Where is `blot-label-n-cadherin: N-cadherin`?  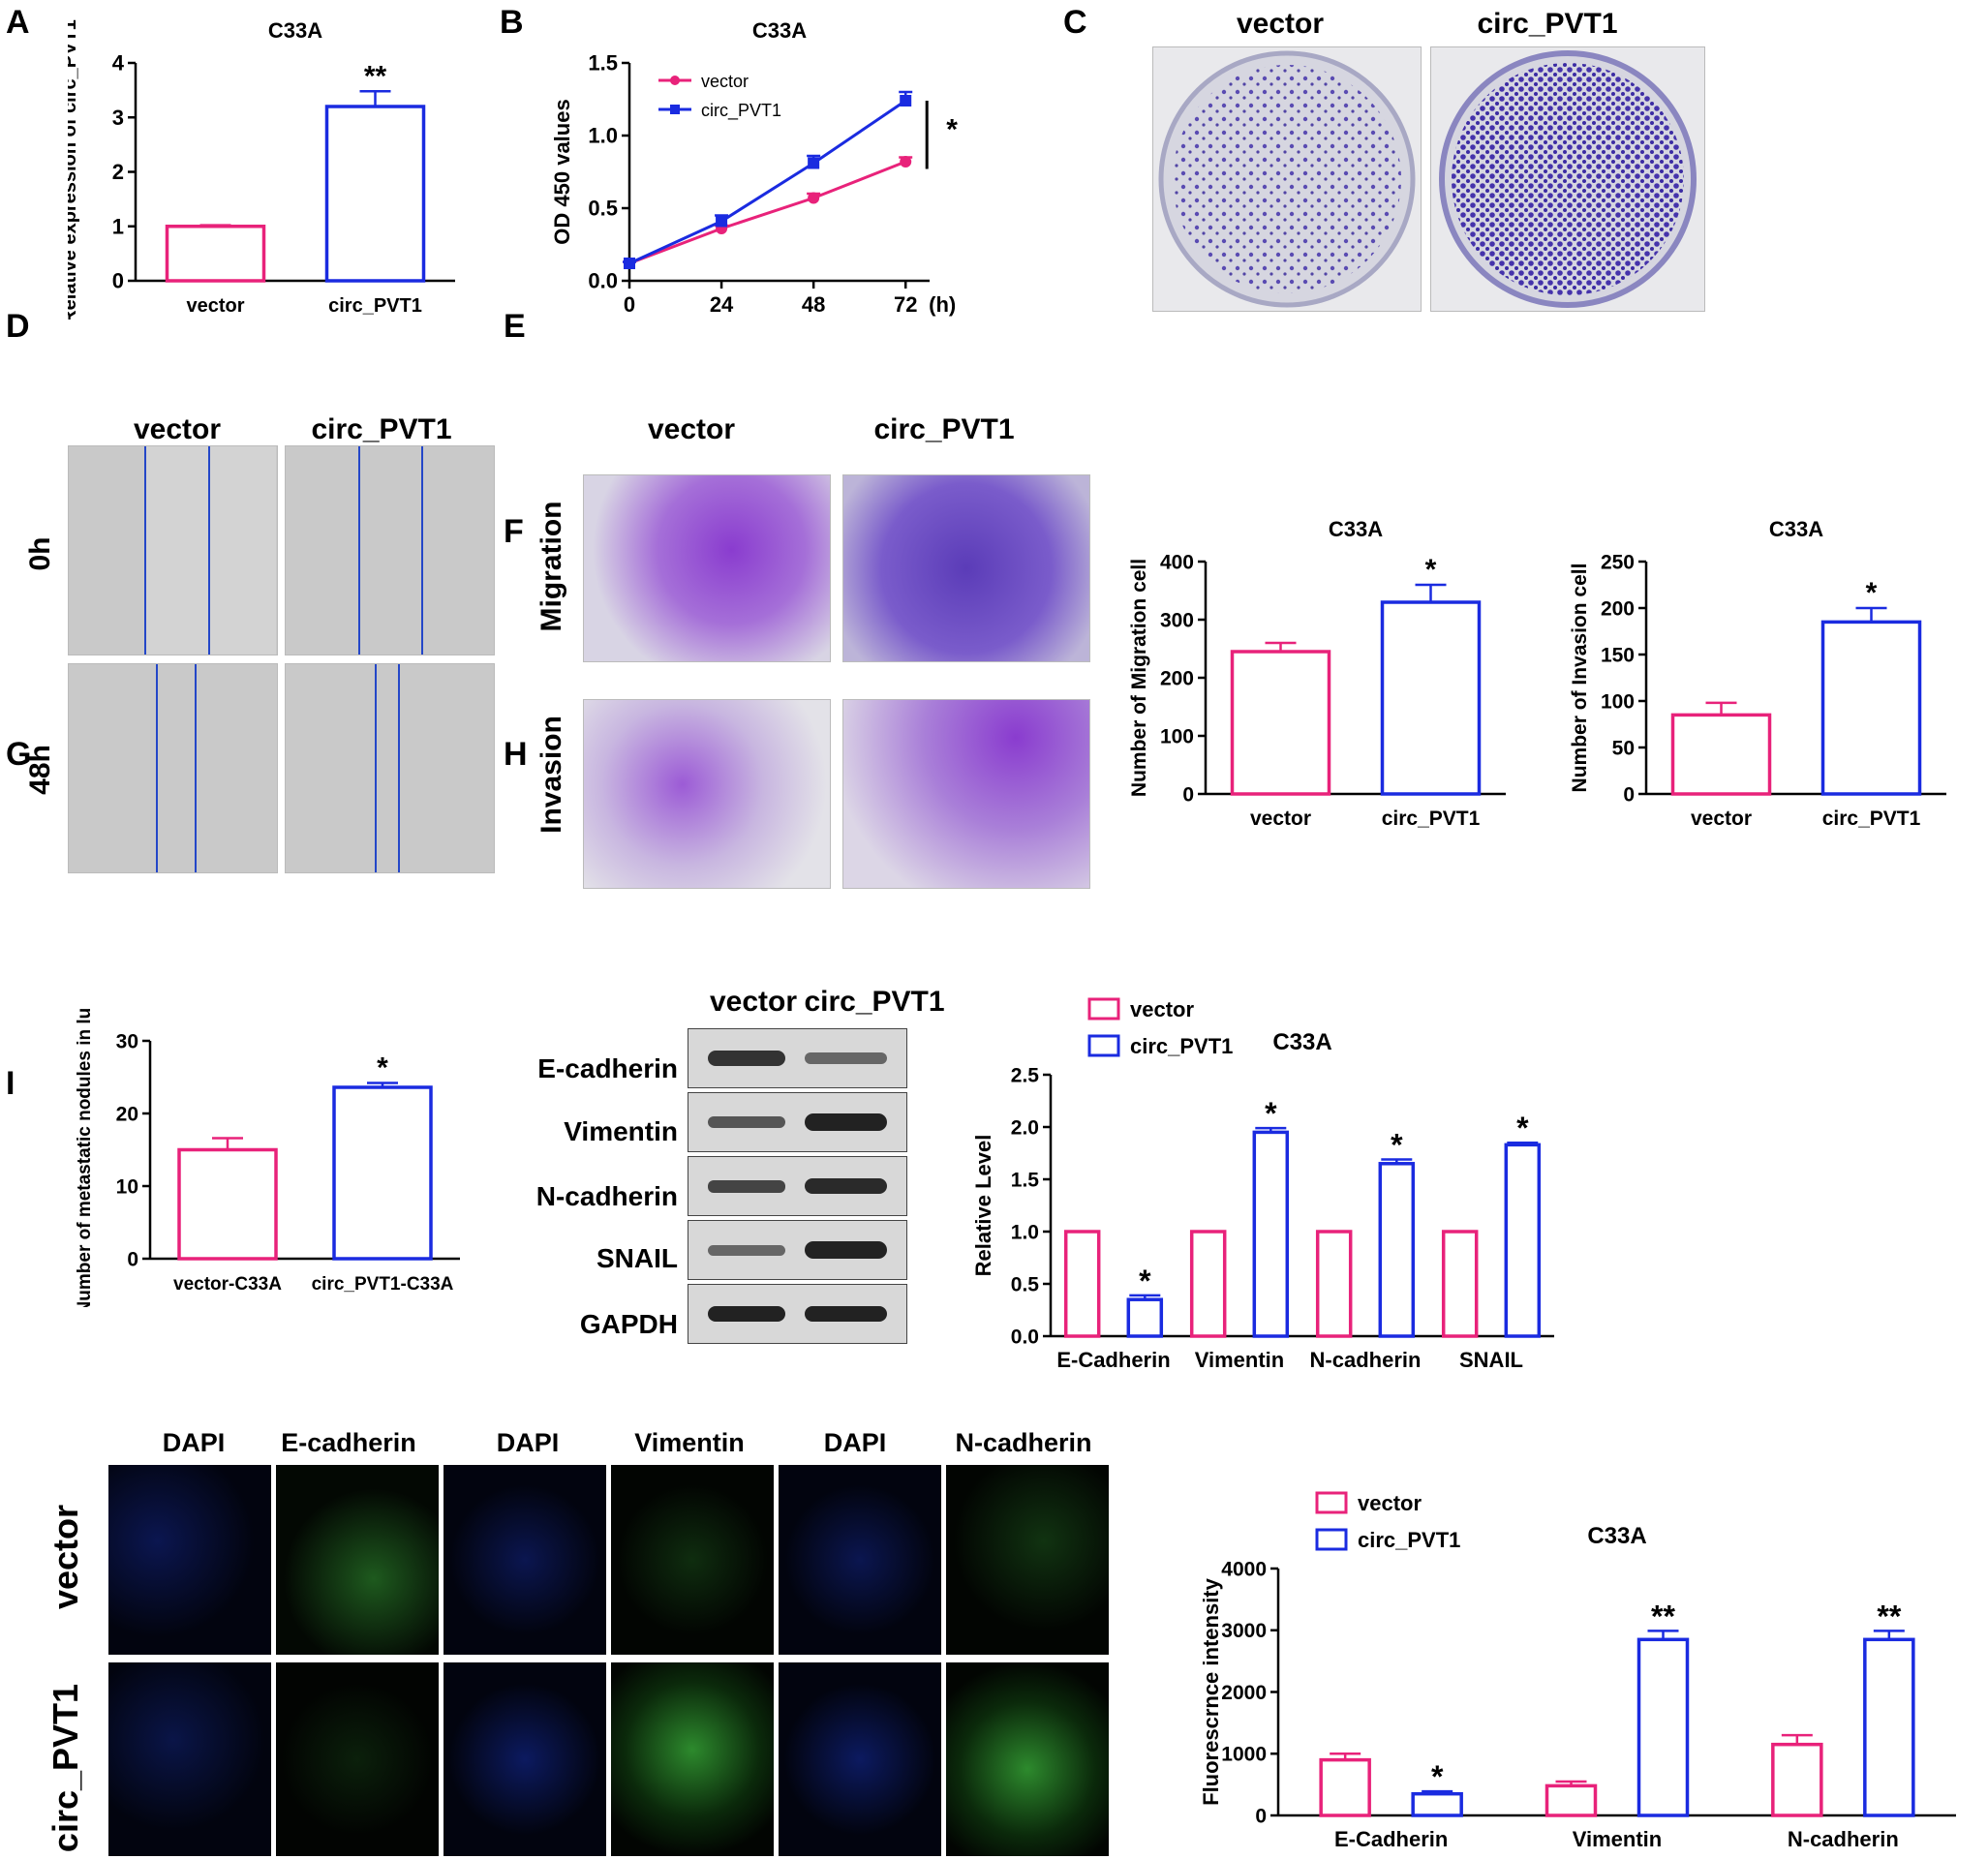 blot-label-n-cadherin: N-cadherin is located at coordinates (606, 1196).